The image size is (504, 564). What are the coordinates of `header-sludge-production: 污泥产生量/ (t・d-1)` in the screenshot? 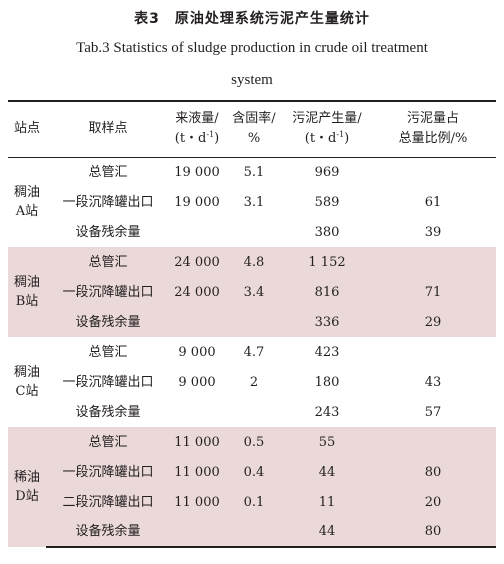 It's located at (327, 129).